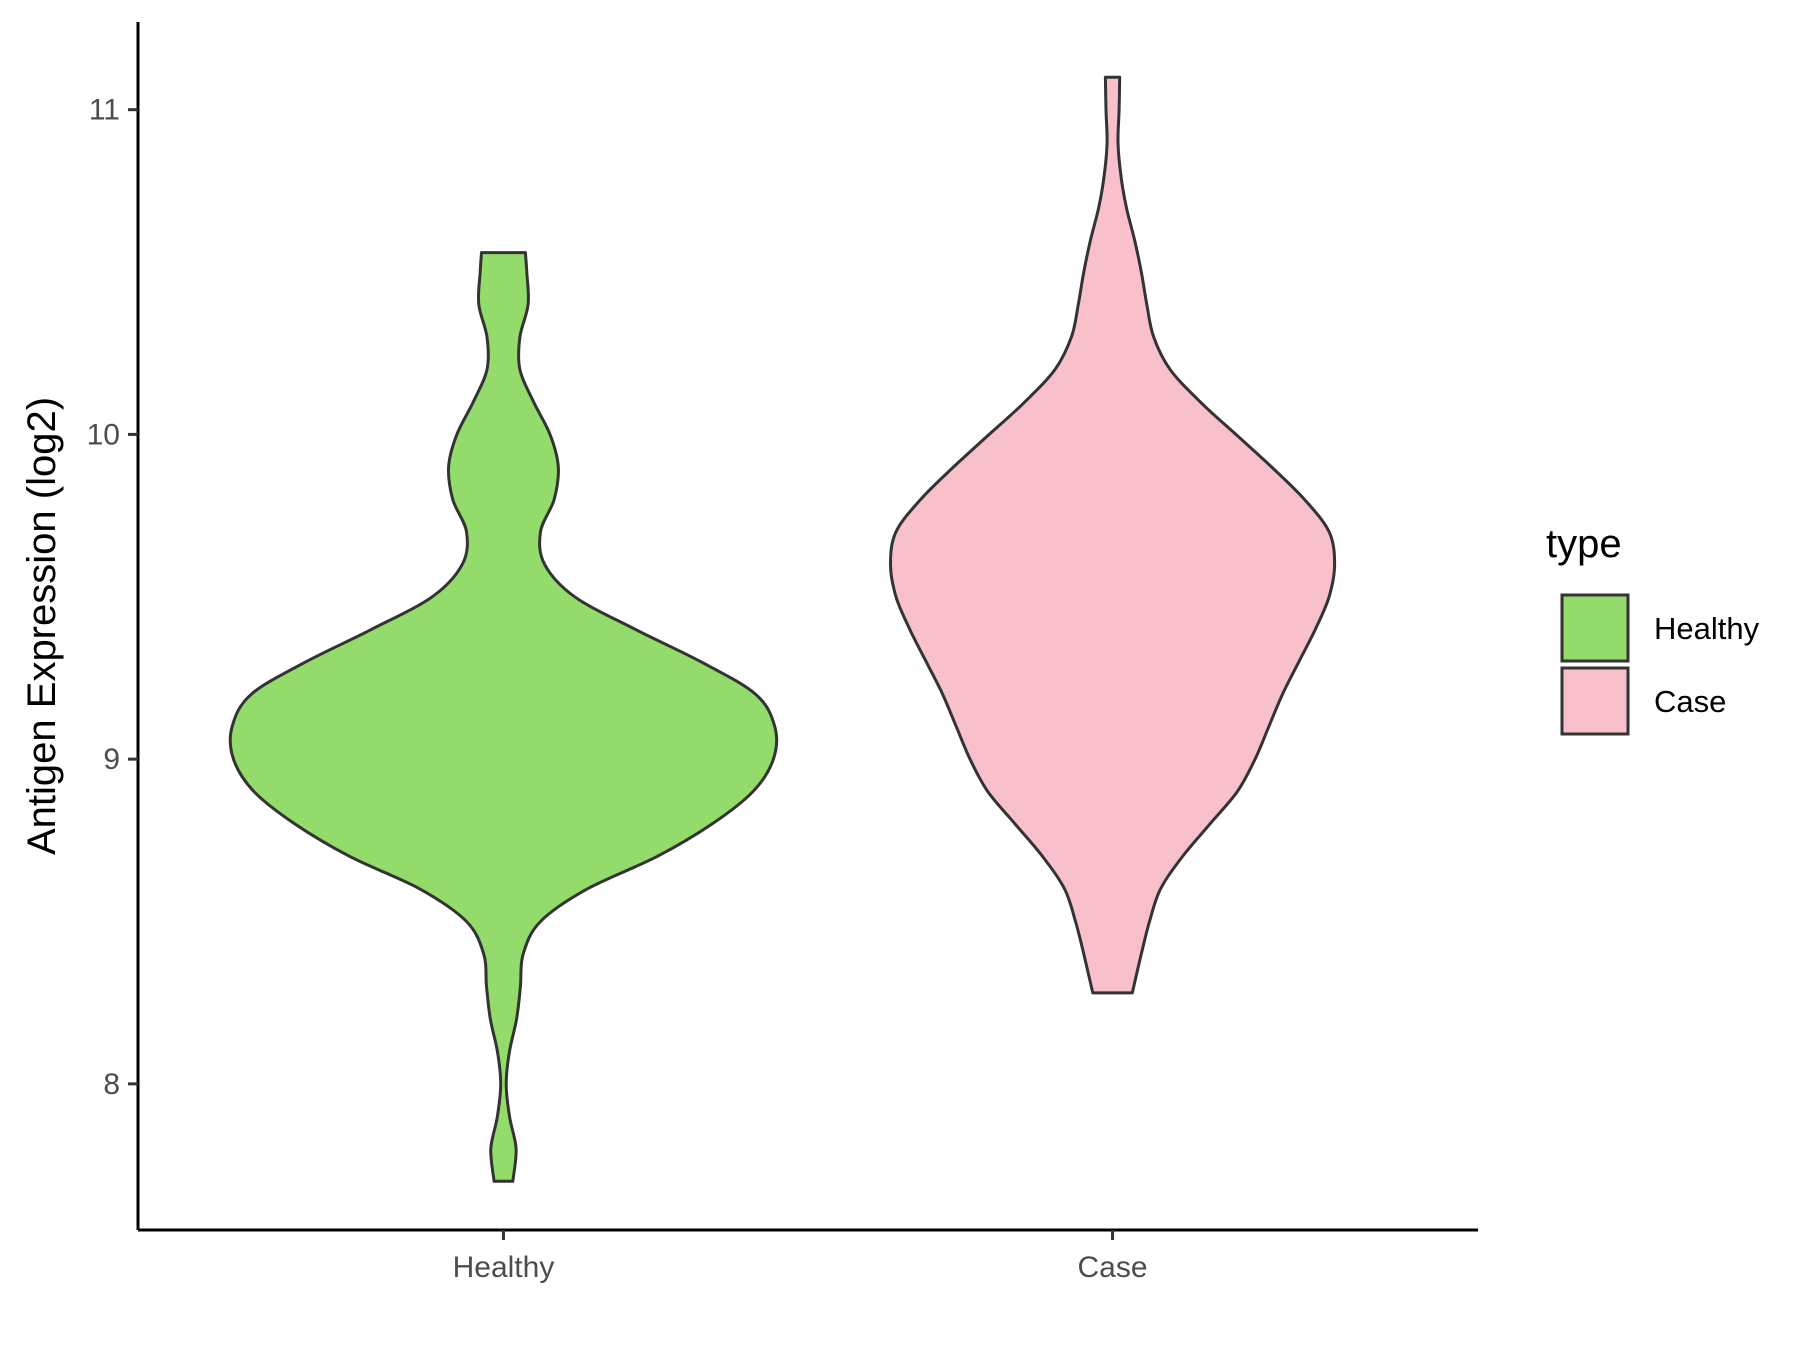 The height and width of the screenshot is (1350, 1800). What do you see at coordinates (1595, 628) in the screenshot?
I see `legend-swatch-healthy` at bounding box center [1595, 628].